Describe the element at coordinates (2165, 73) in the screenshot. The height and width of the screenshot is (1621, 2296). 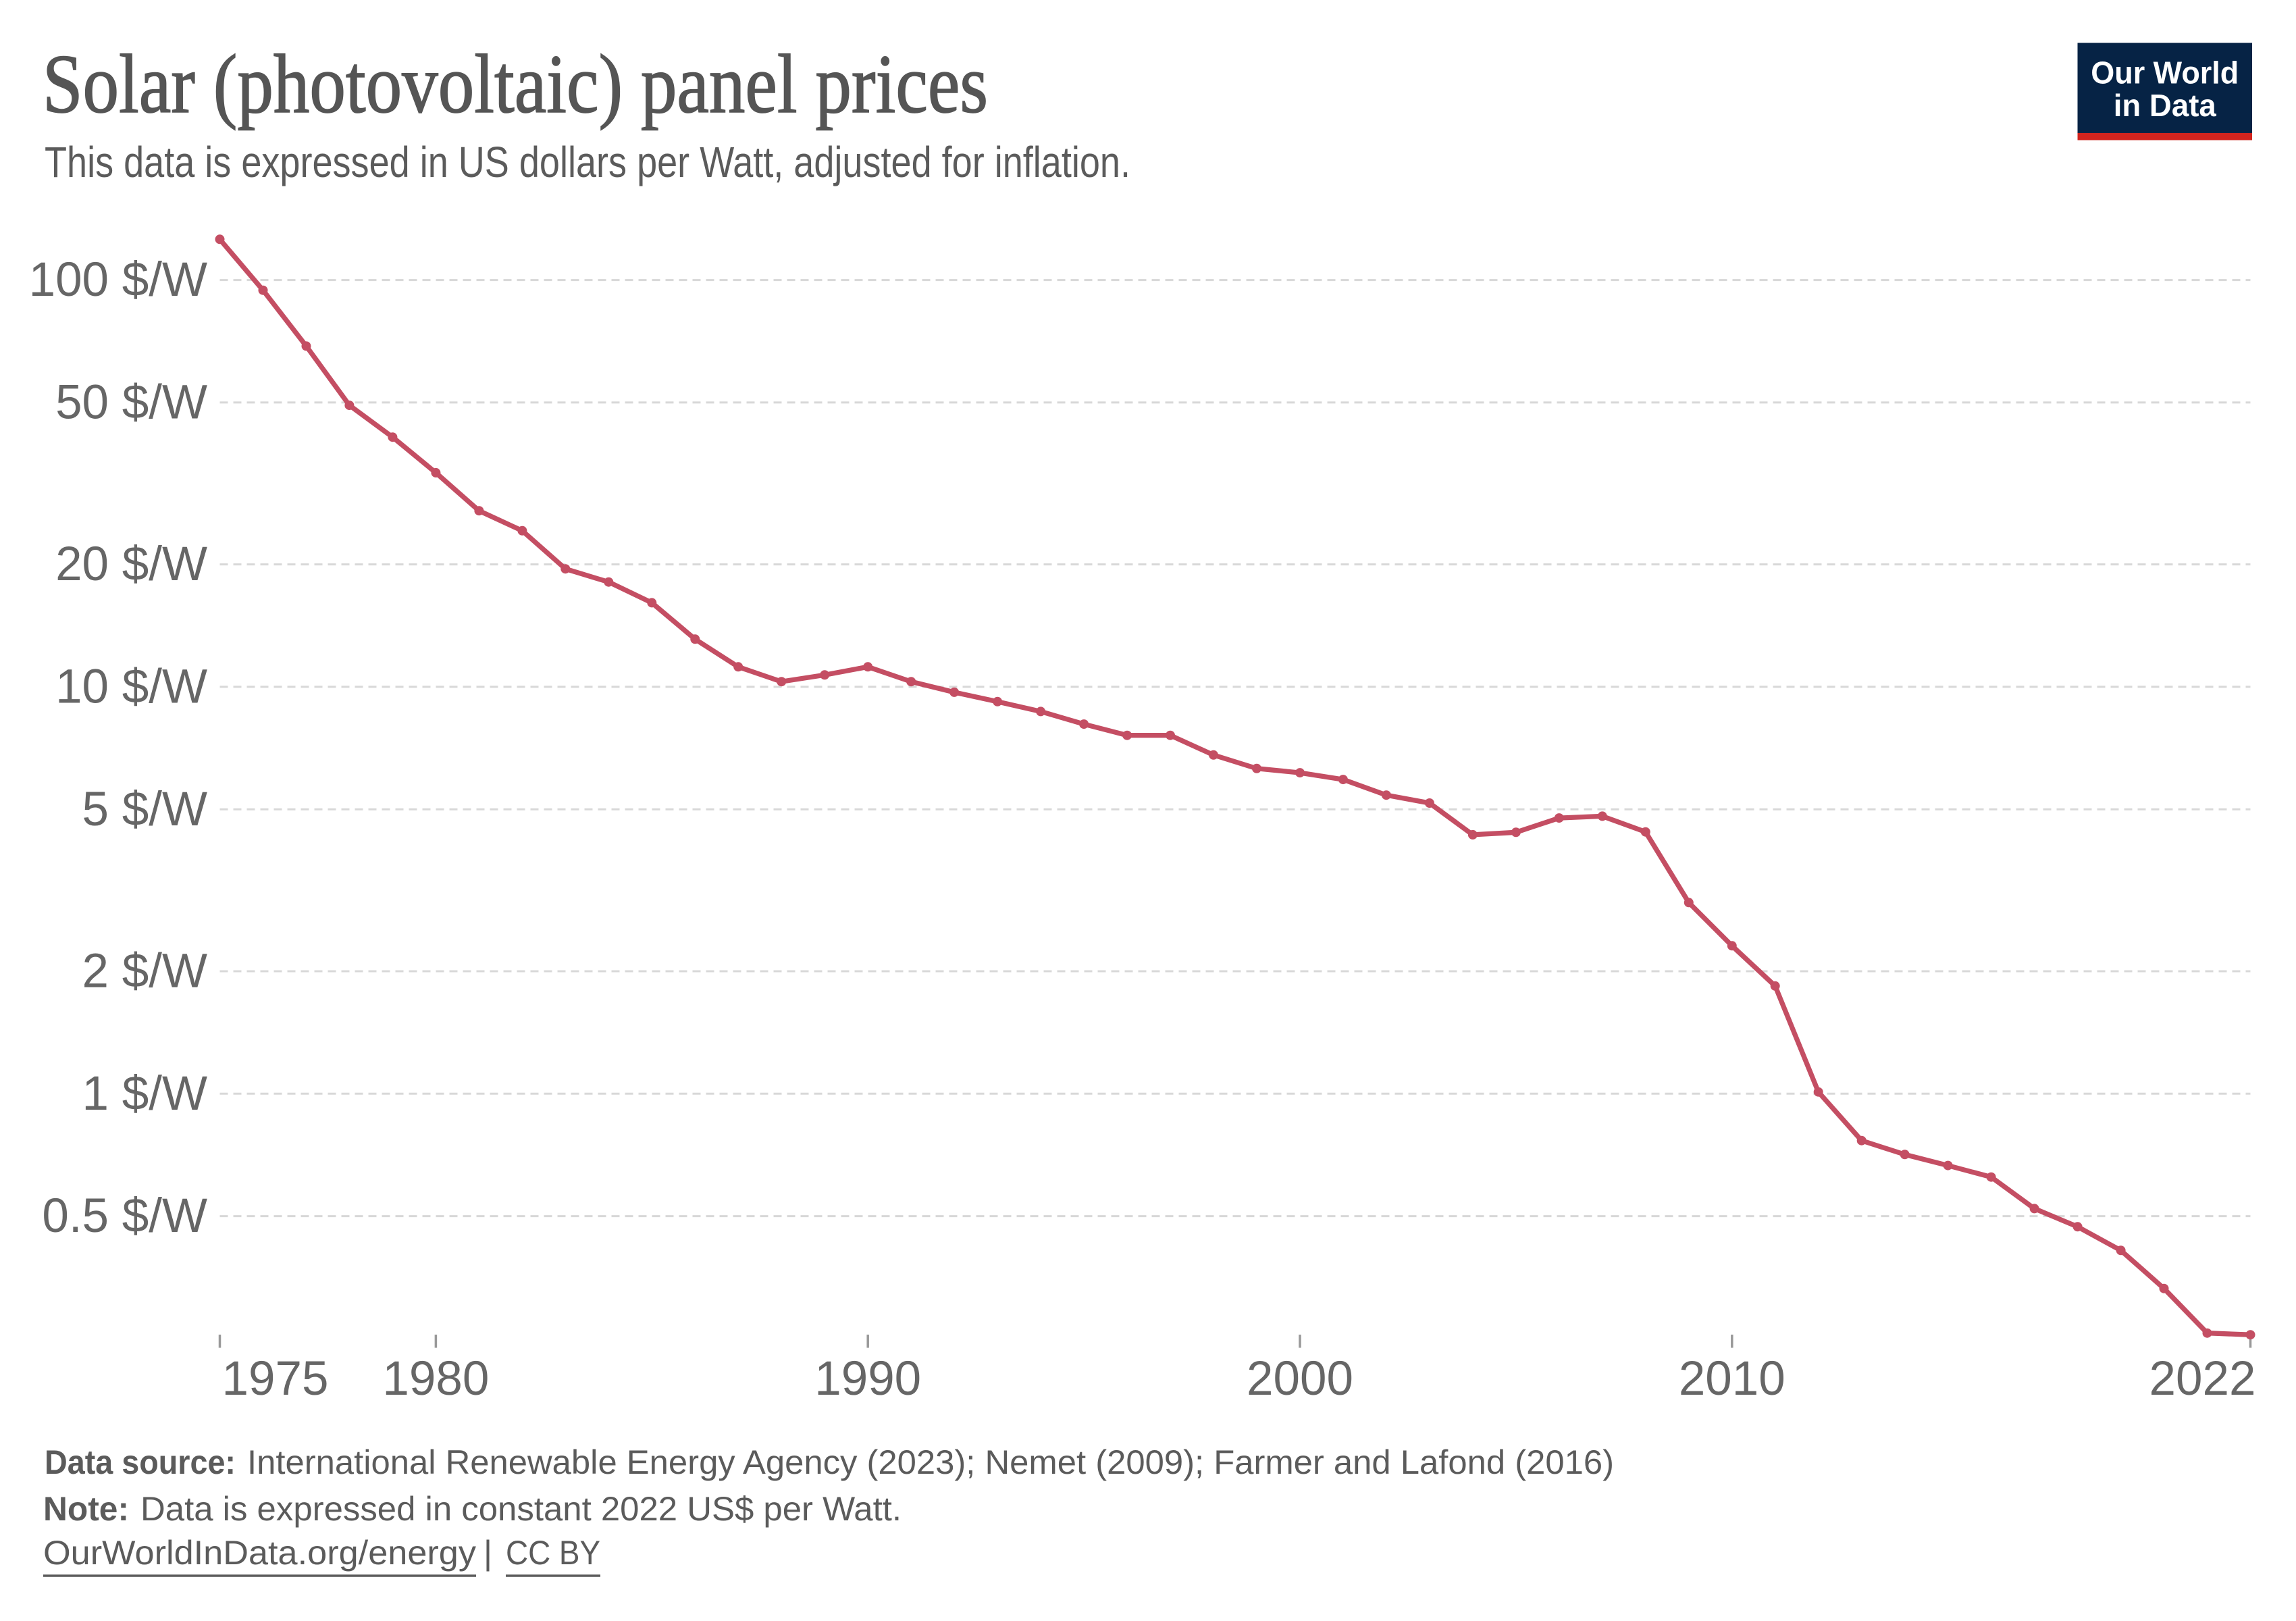
I see `svg-text: Our World` at that location.